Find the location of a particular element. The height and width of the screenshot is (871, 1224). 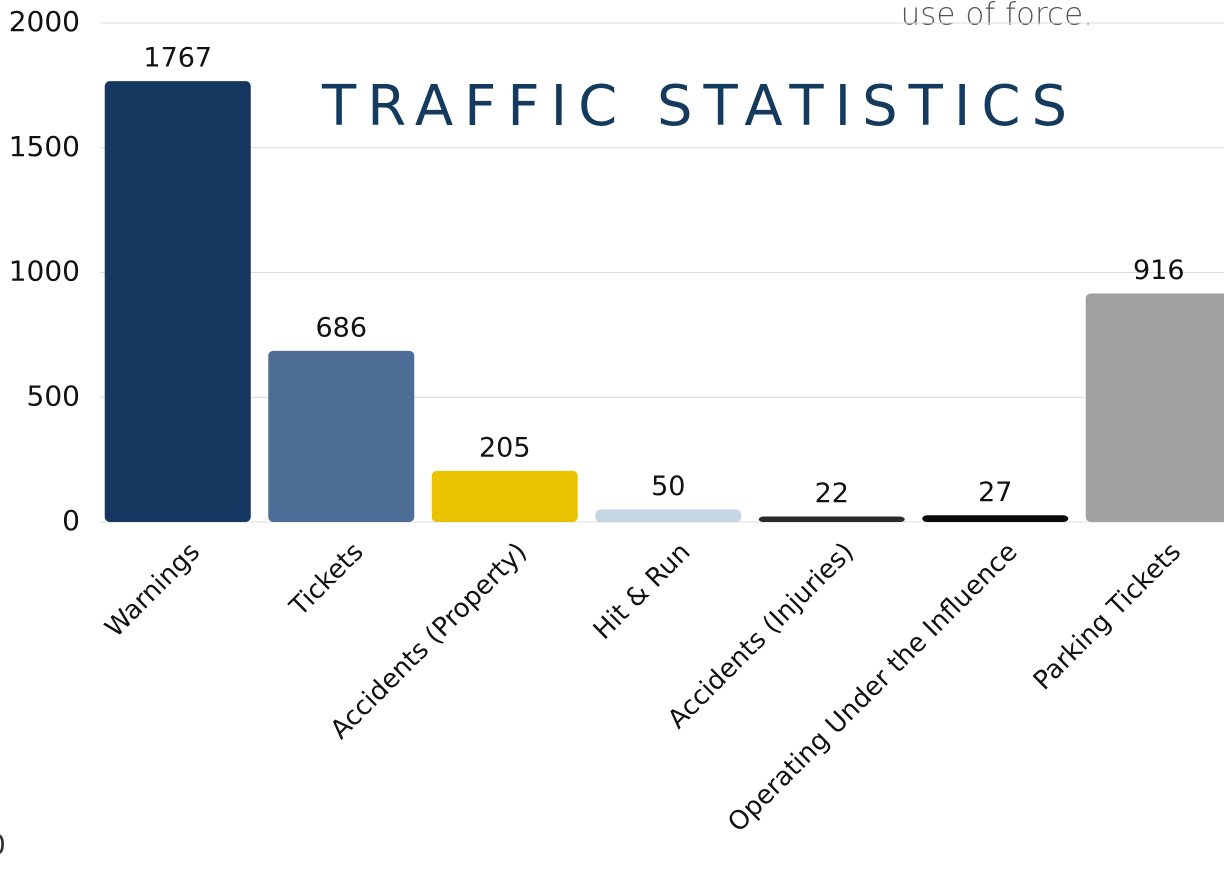

y-tick-label: 2000 is located at coordinates (44, 21).